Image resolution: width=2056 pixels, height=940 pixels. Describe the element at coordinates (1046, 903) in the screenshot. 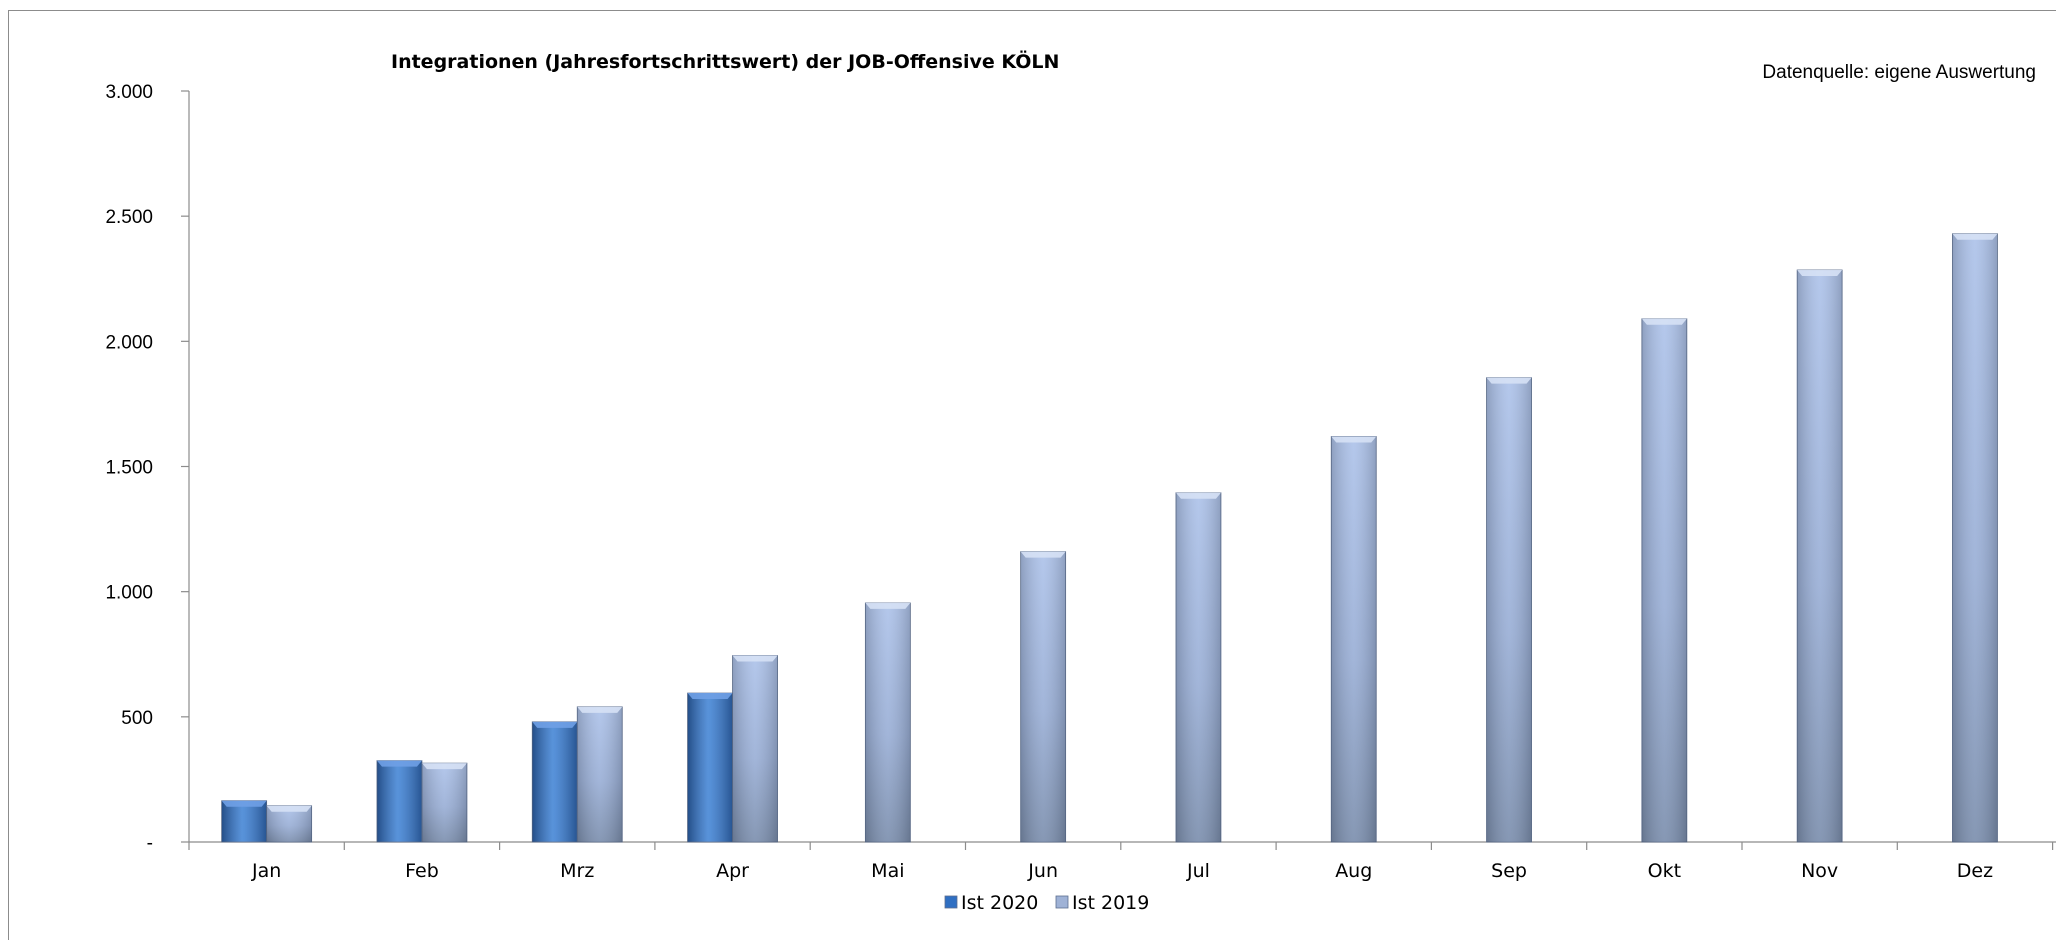

I see `legend: Ist 2020 Ist 2019` at that location.